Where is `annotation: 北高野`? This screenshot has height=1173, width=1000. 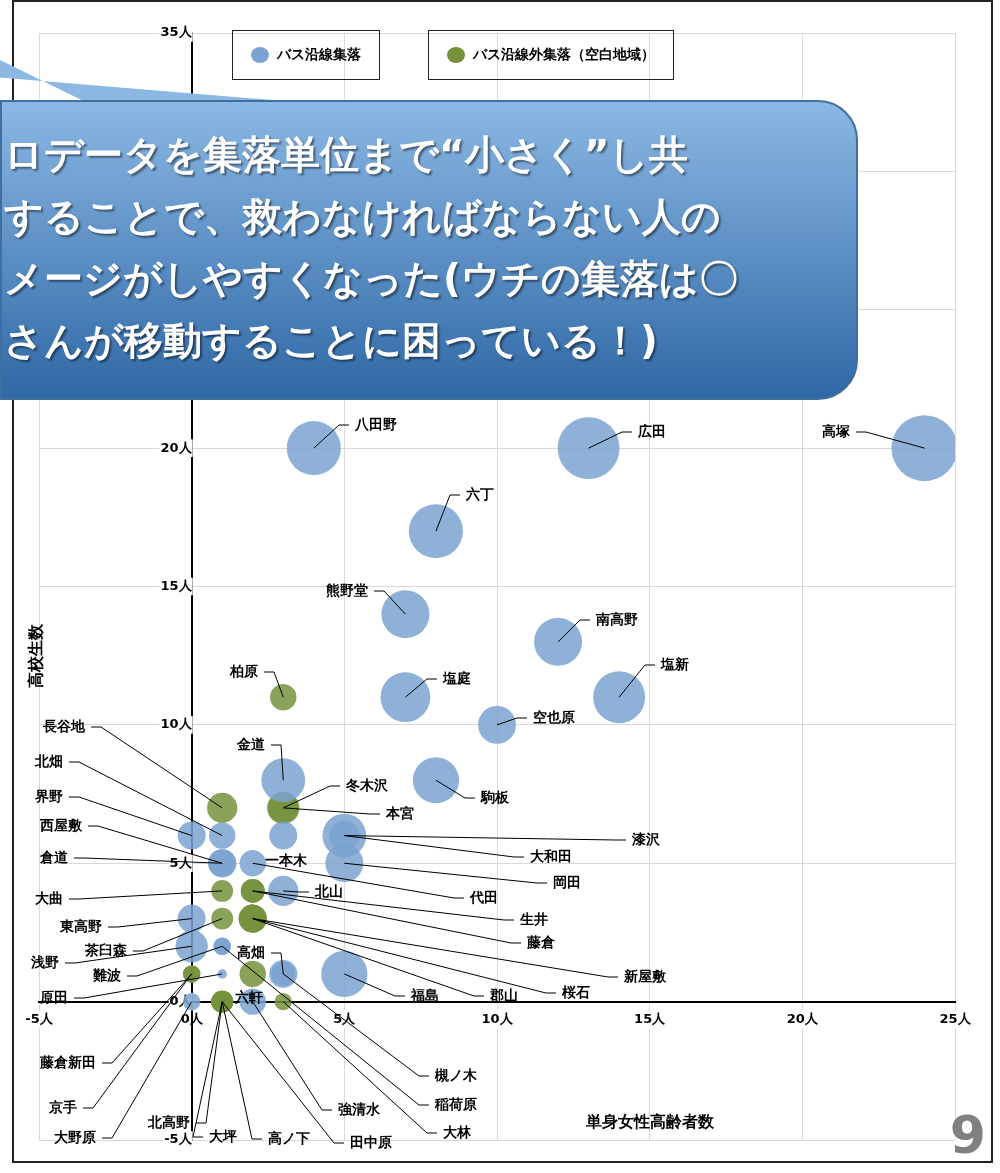 annotation: 北高野 is located at coordinates (168, 1121).